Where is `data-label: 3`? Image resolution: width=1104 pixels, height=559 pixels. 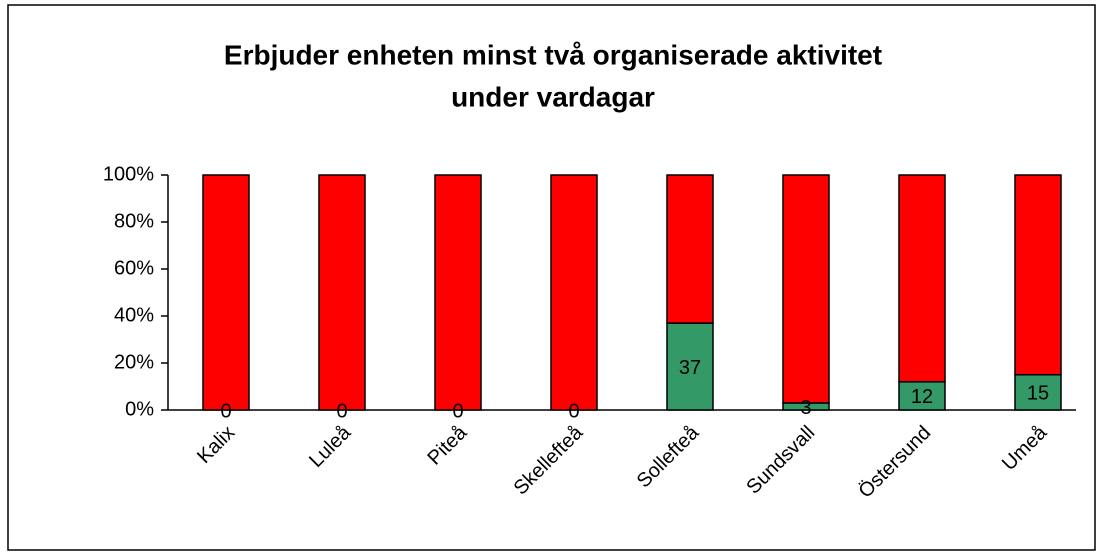 data-label: 3 is located at coordinates (805, 408).